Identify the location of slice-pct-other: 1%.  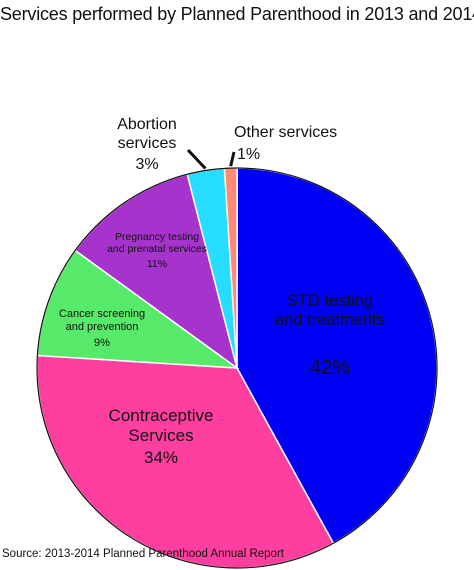
(249, 154).